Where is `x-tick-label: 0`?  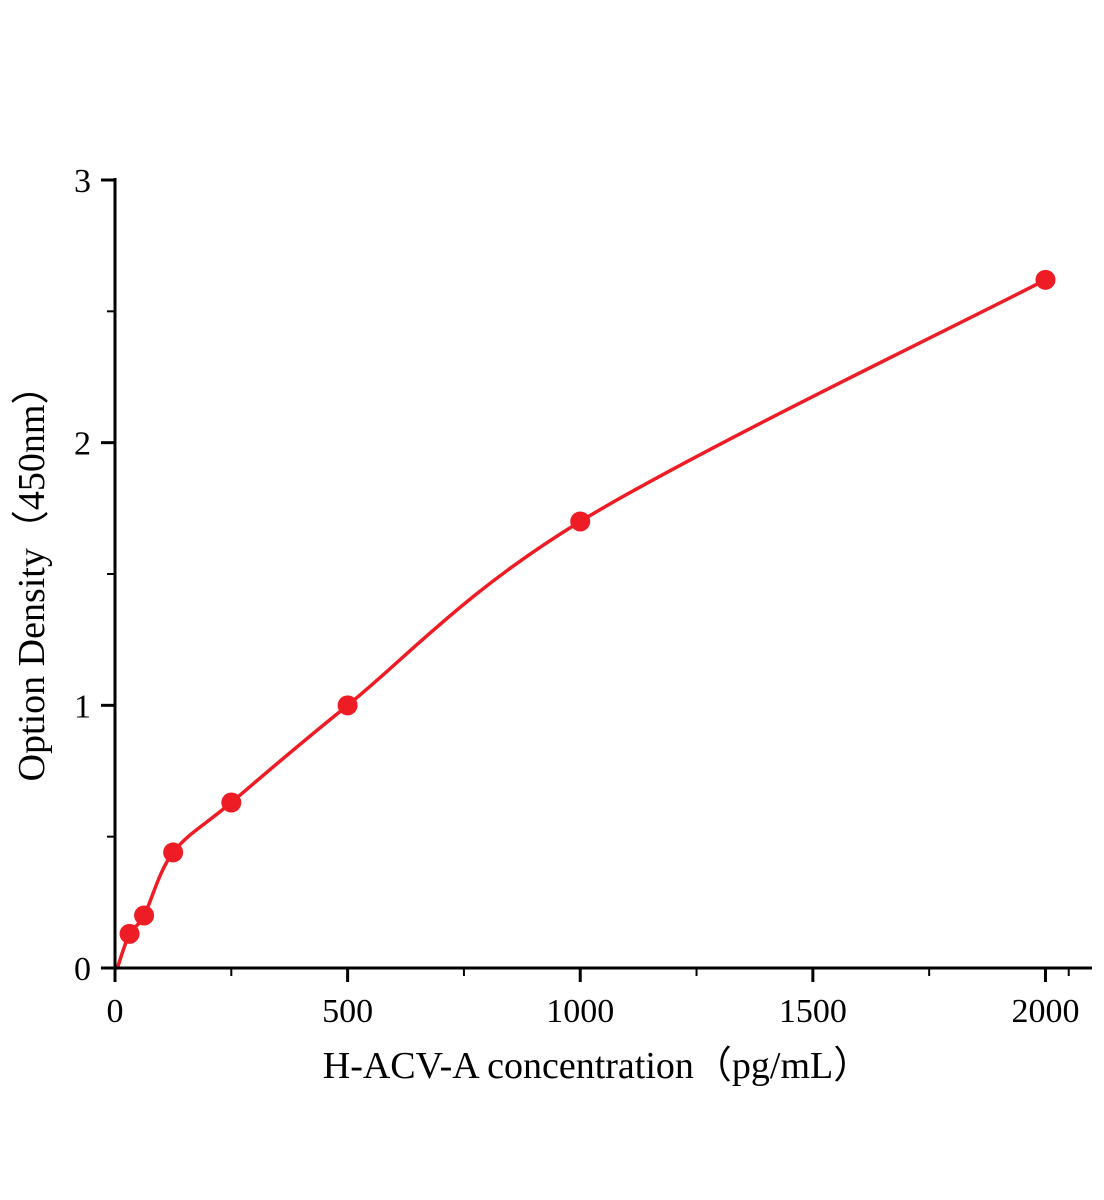
x-tick-label: 0 is located at coordinates (115, 1011).